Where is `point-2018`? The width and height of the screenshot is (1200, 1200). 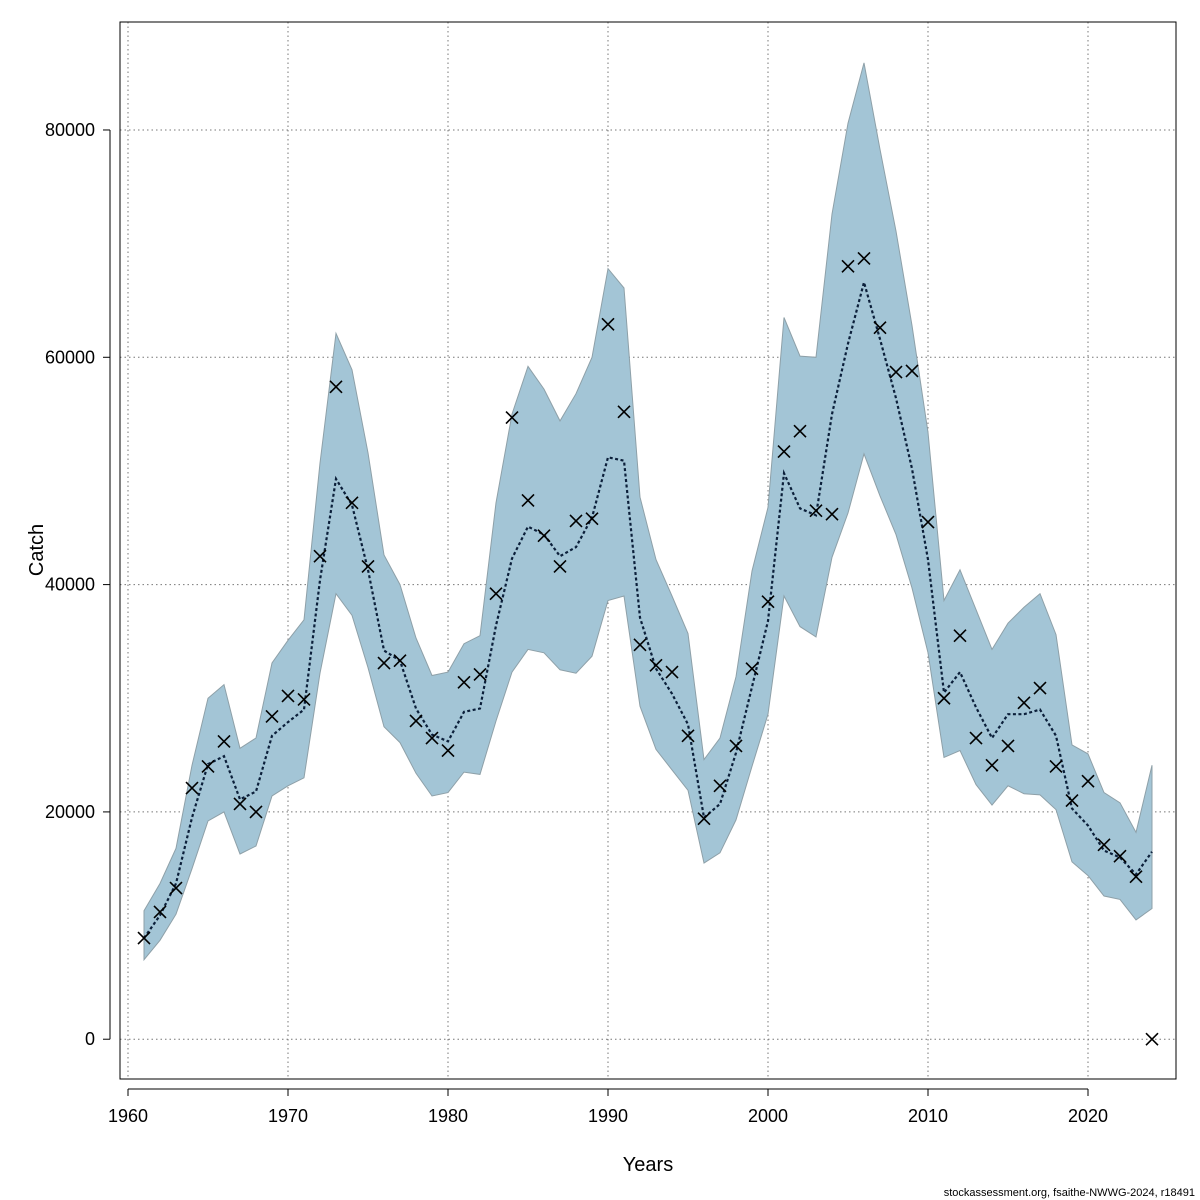 point-2018 is located at coordinates (1056, 766).